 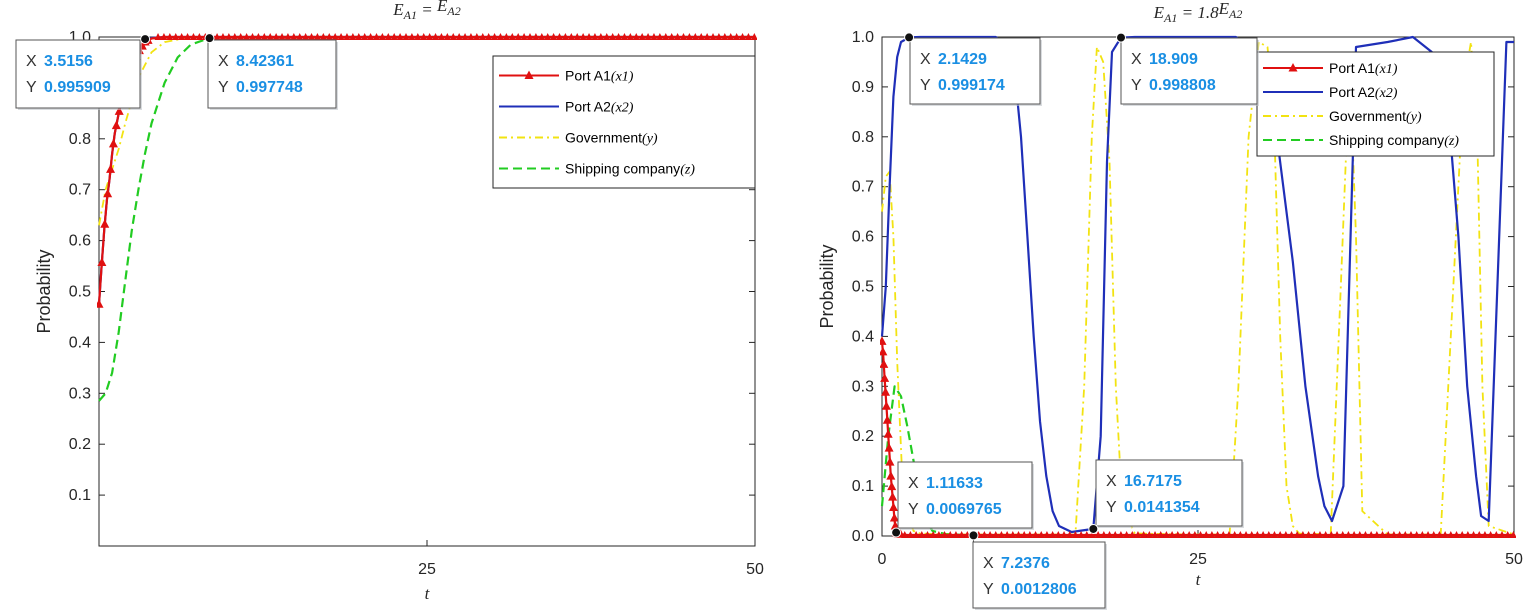 I want to click on datatip-x-value: 18.909, so click(x=1173, y=59).